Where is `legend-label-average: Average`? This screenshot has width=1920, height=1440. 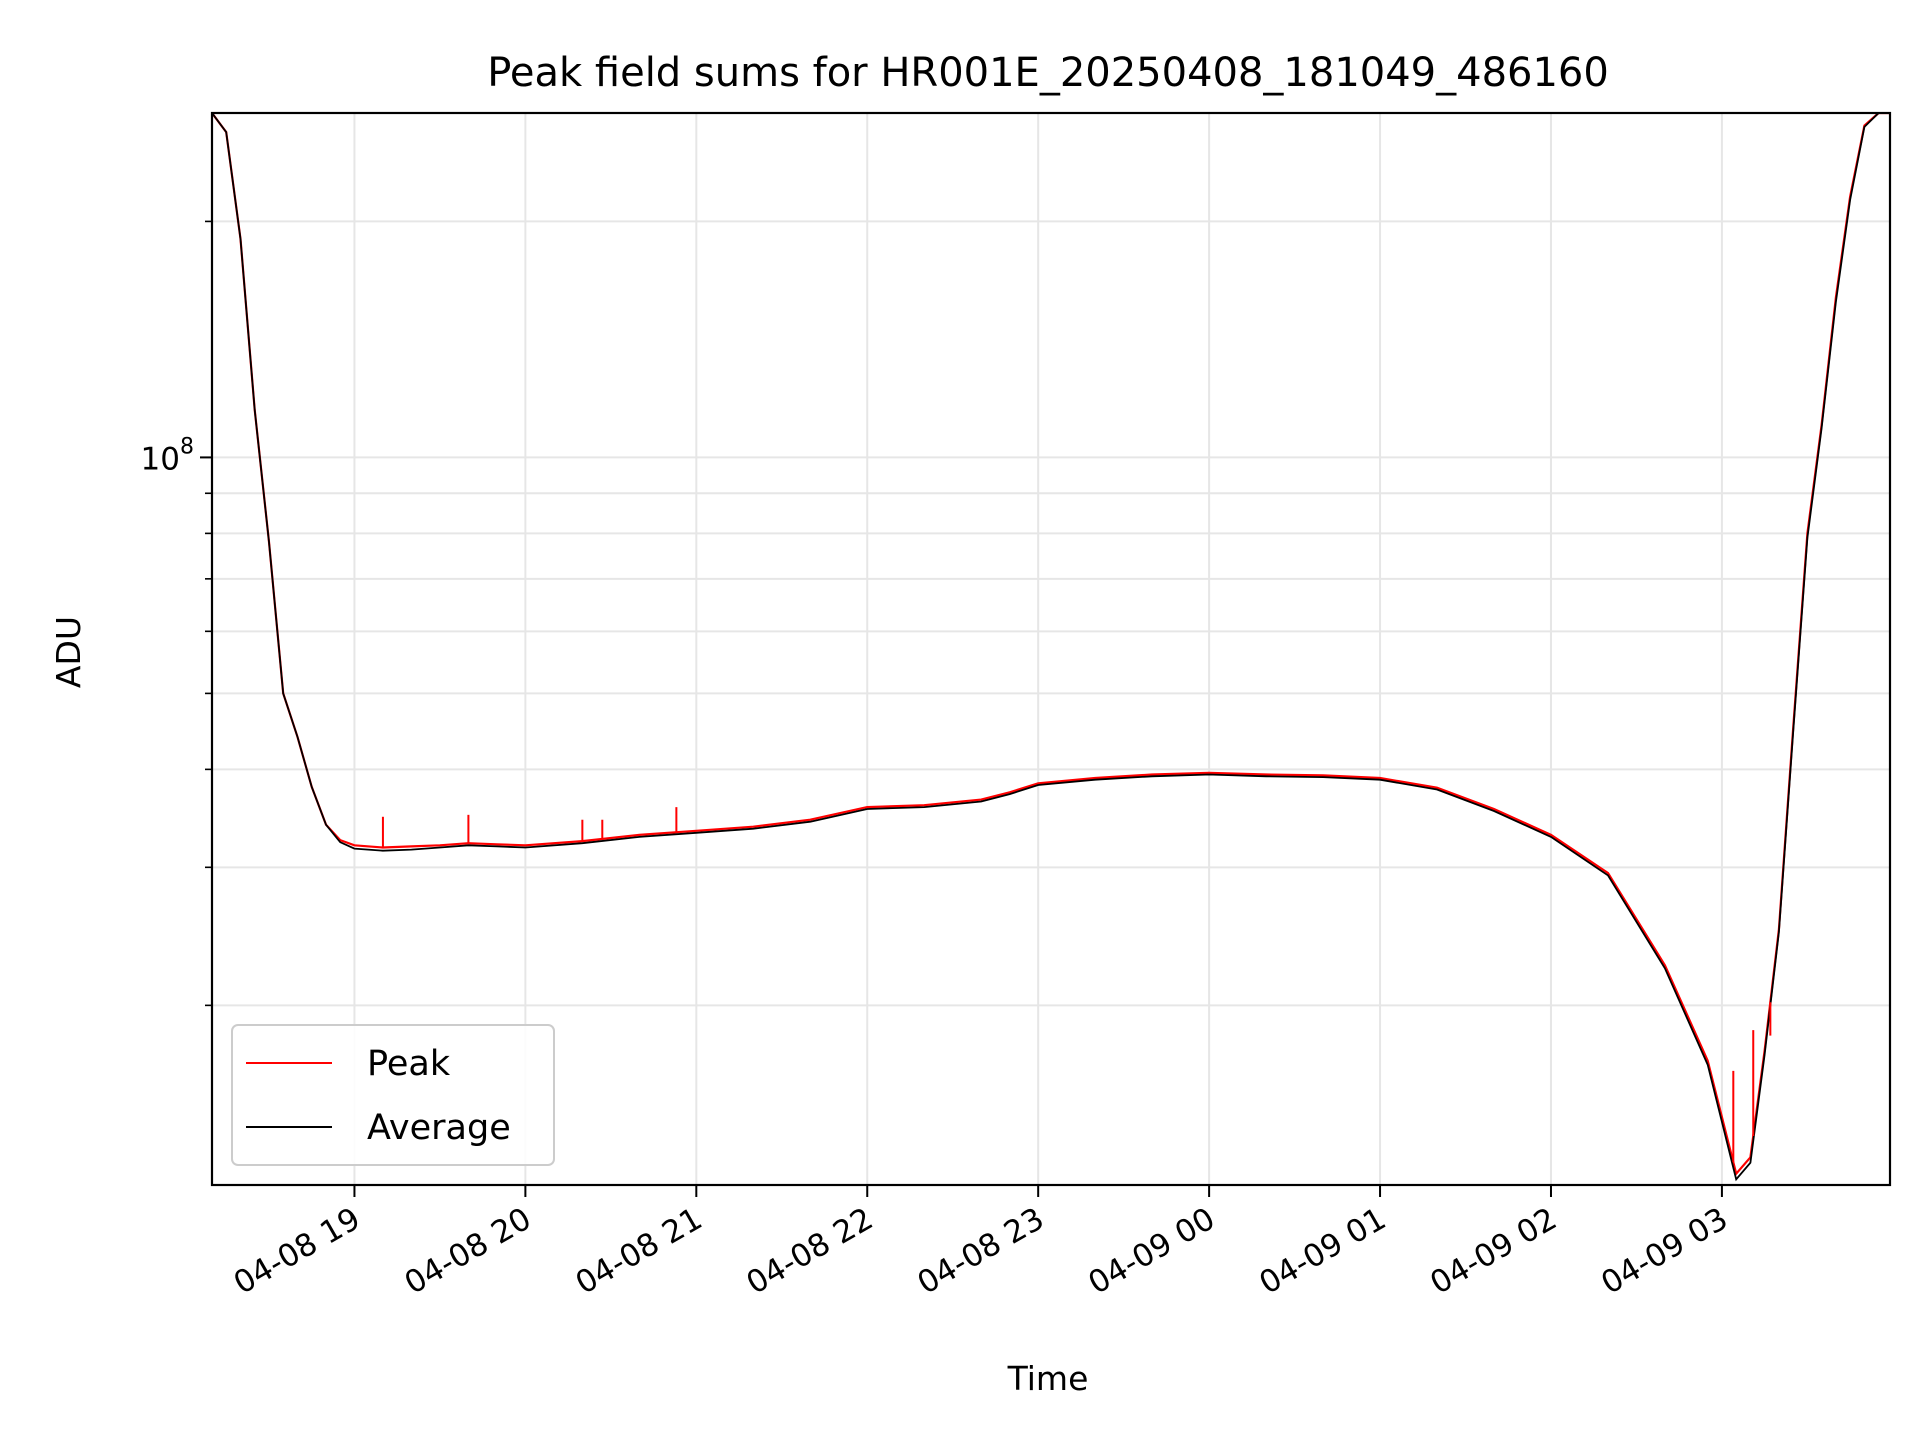
legend-label-average: Average is located at coordinates (439, 1128).